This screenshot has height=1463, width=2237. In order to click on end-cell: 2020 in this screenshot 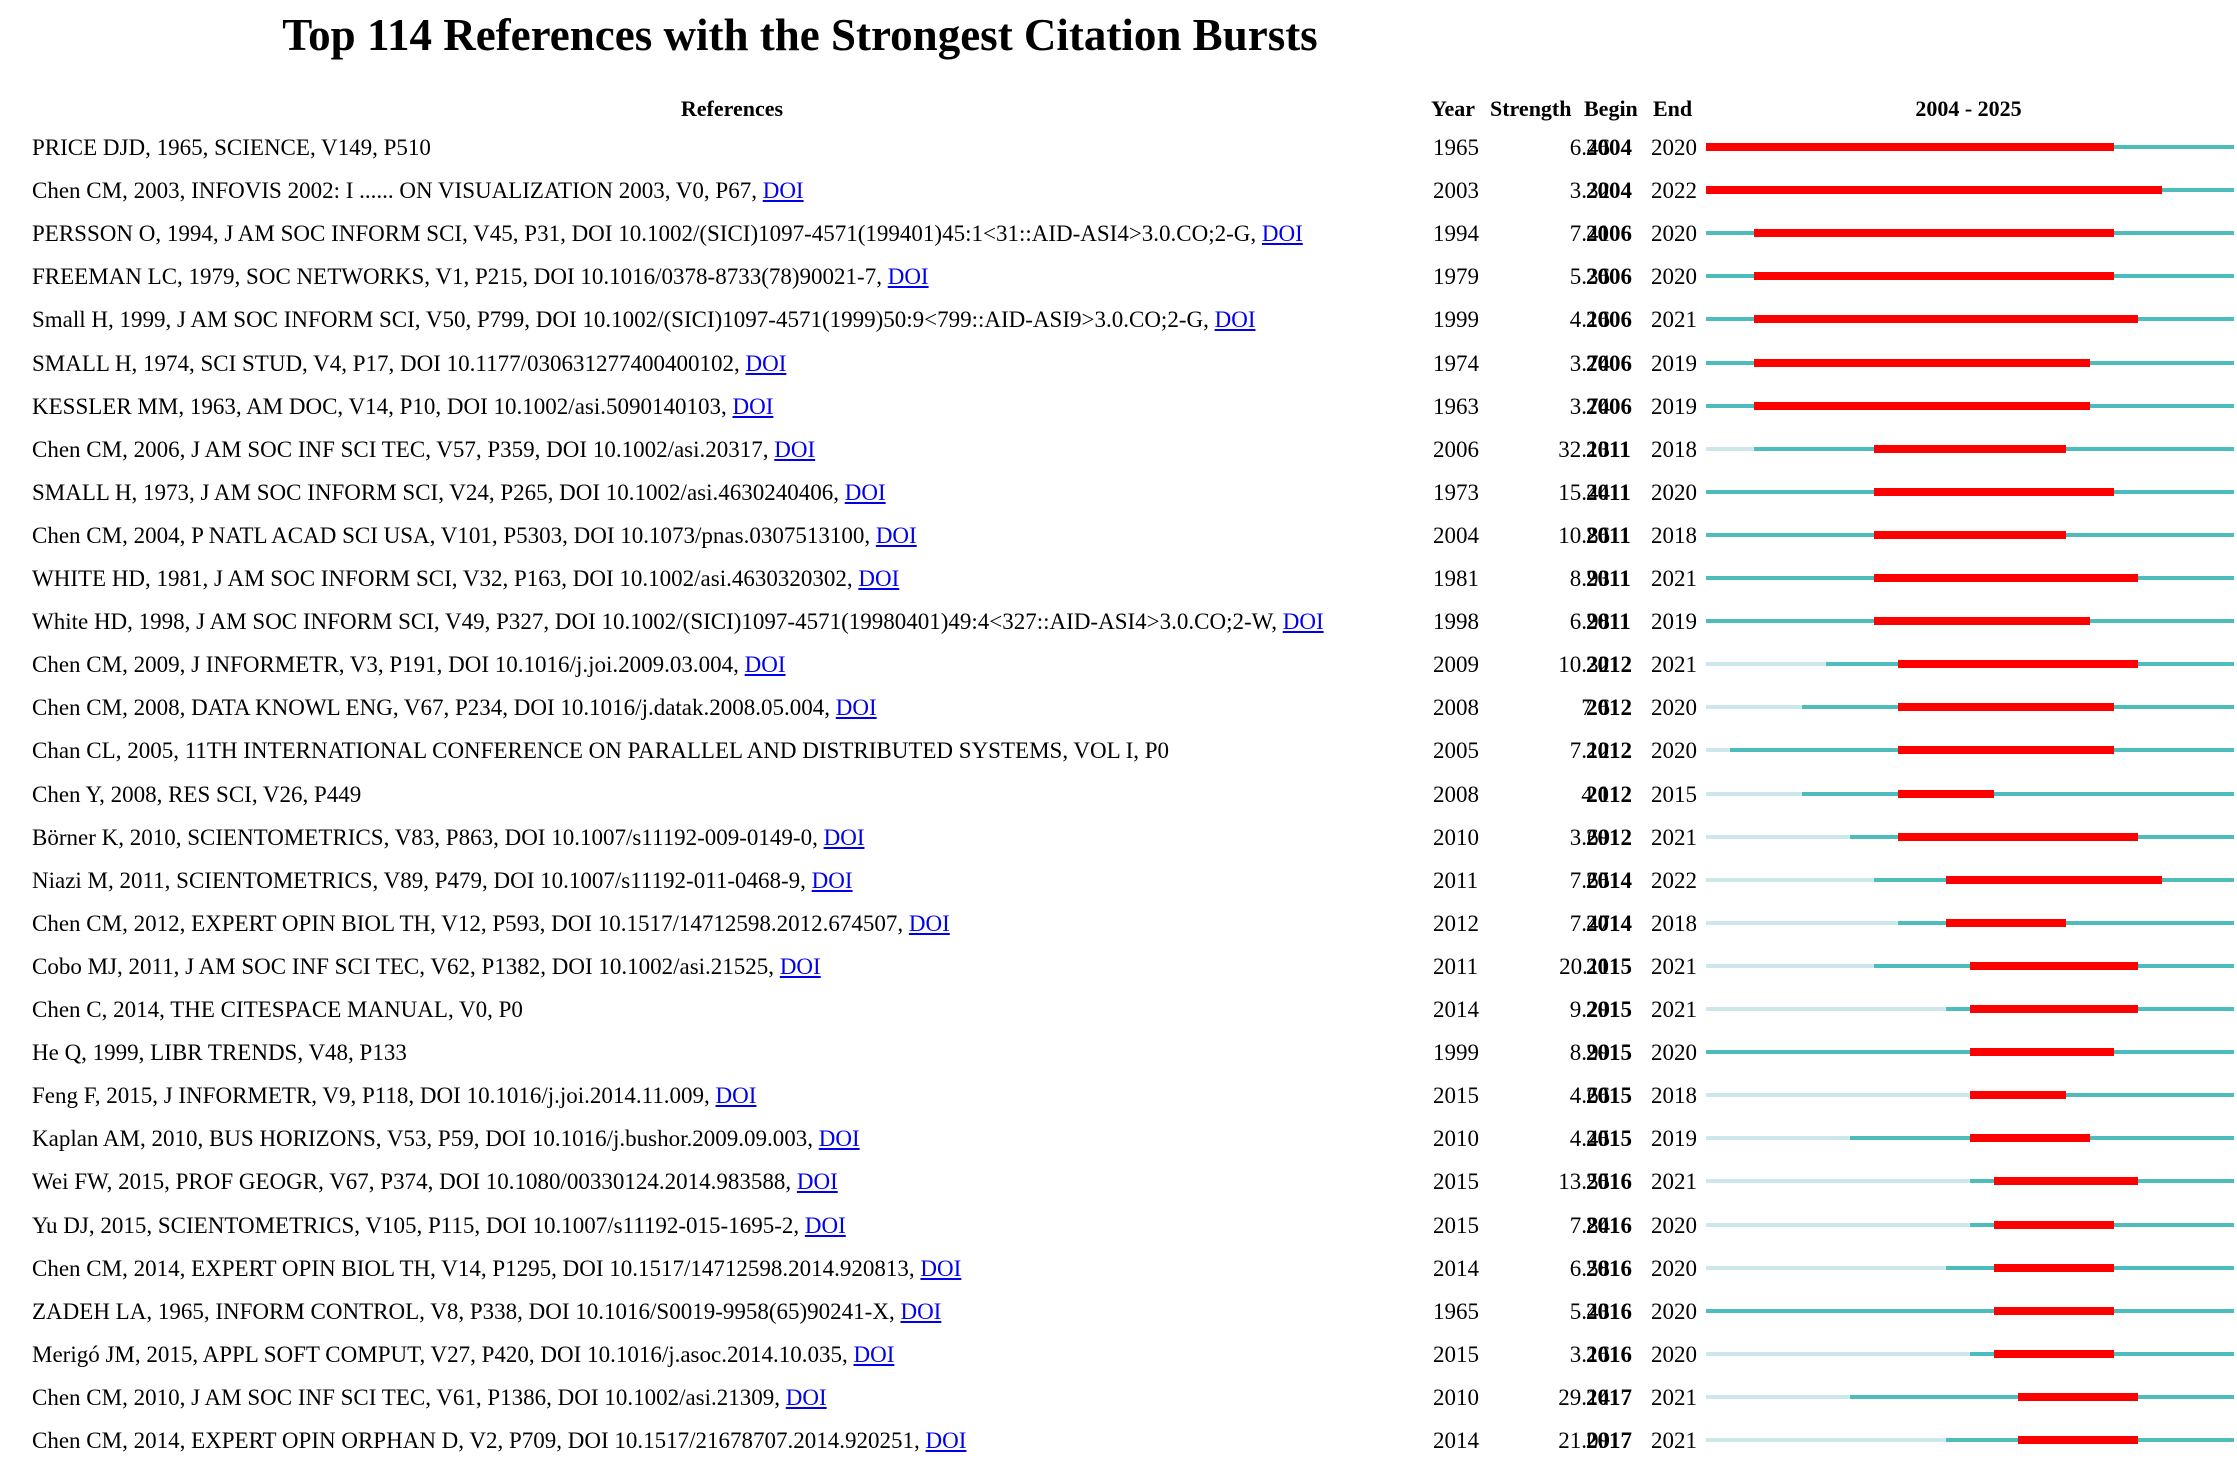, I will do `click(1674, 751)`.